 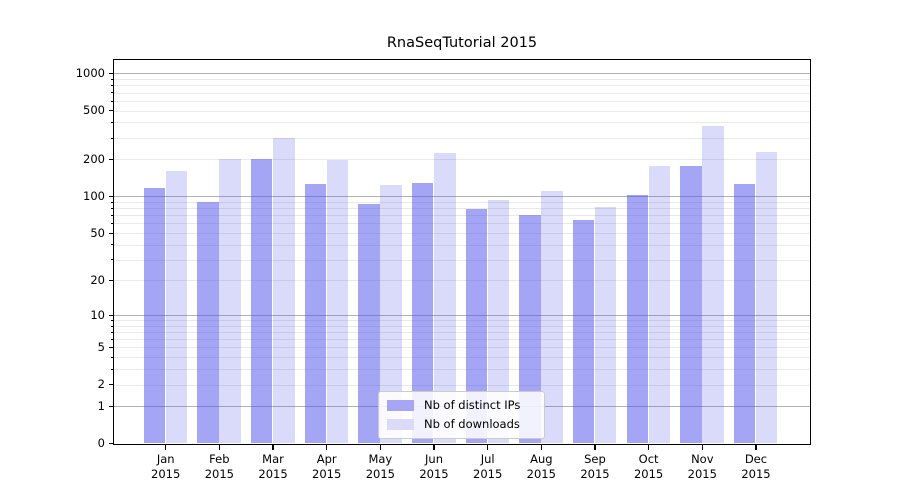 I want to click on x-axis-tick-label: Jan 2015, so click(x=166, y=466).